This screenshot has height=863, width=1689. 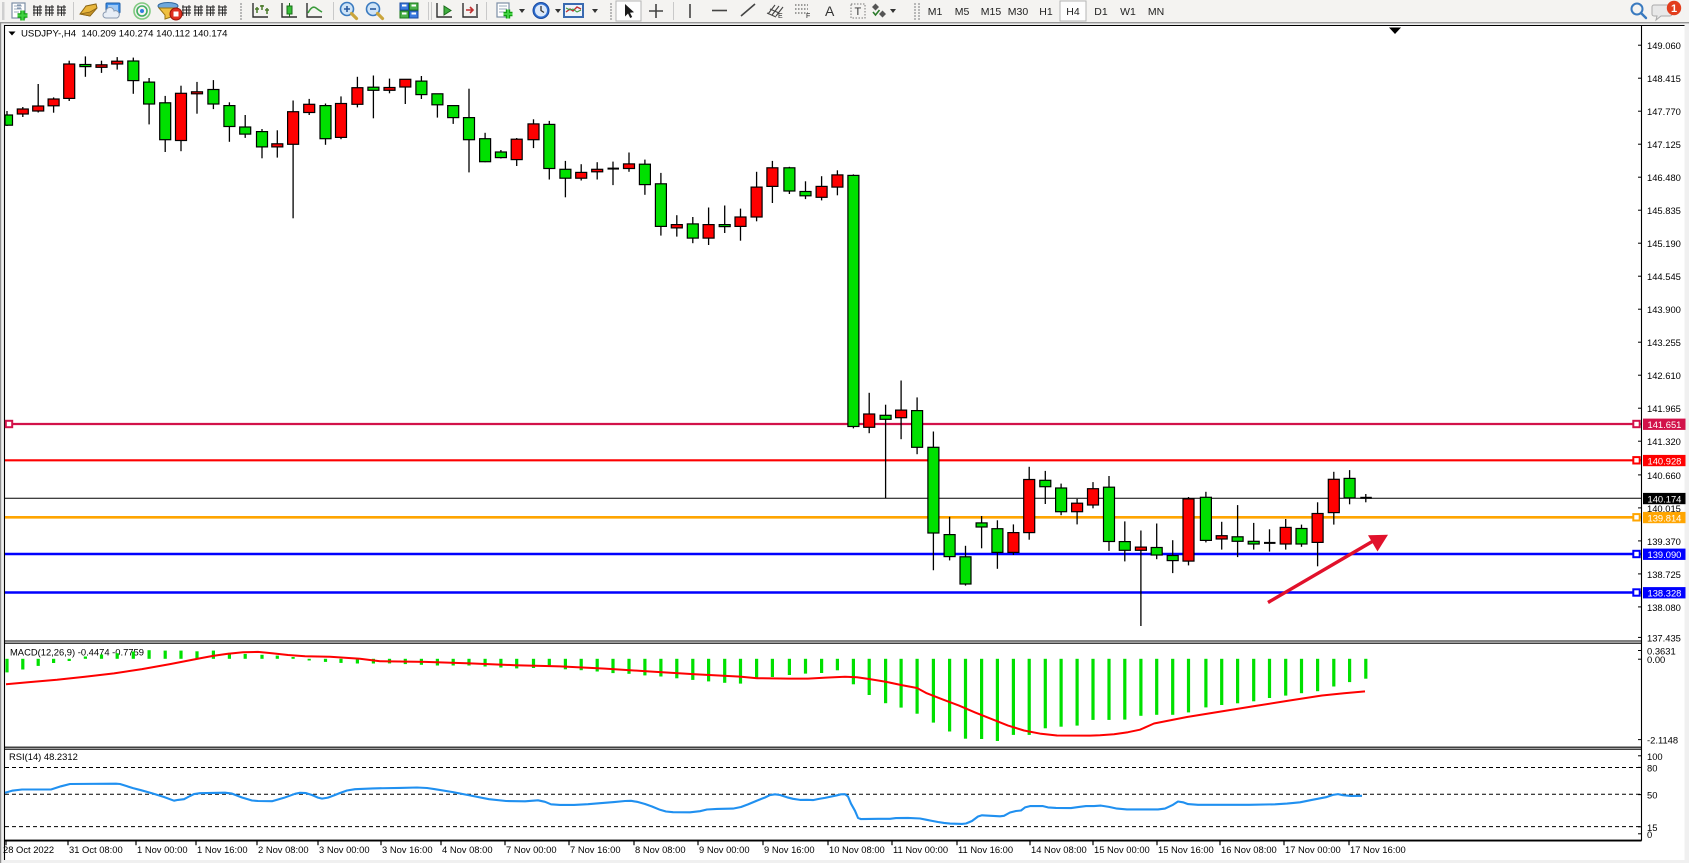 I want to click on svg-text: H1, so click(x=1046, y=12).